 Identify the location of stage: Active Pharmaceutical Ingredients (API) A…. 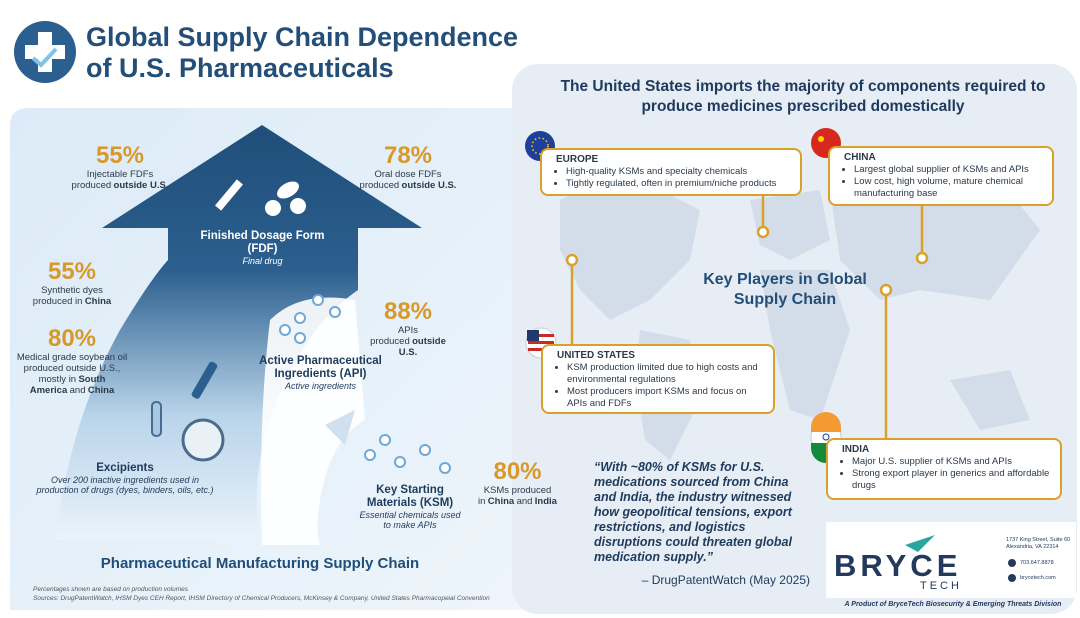
(320, 373).